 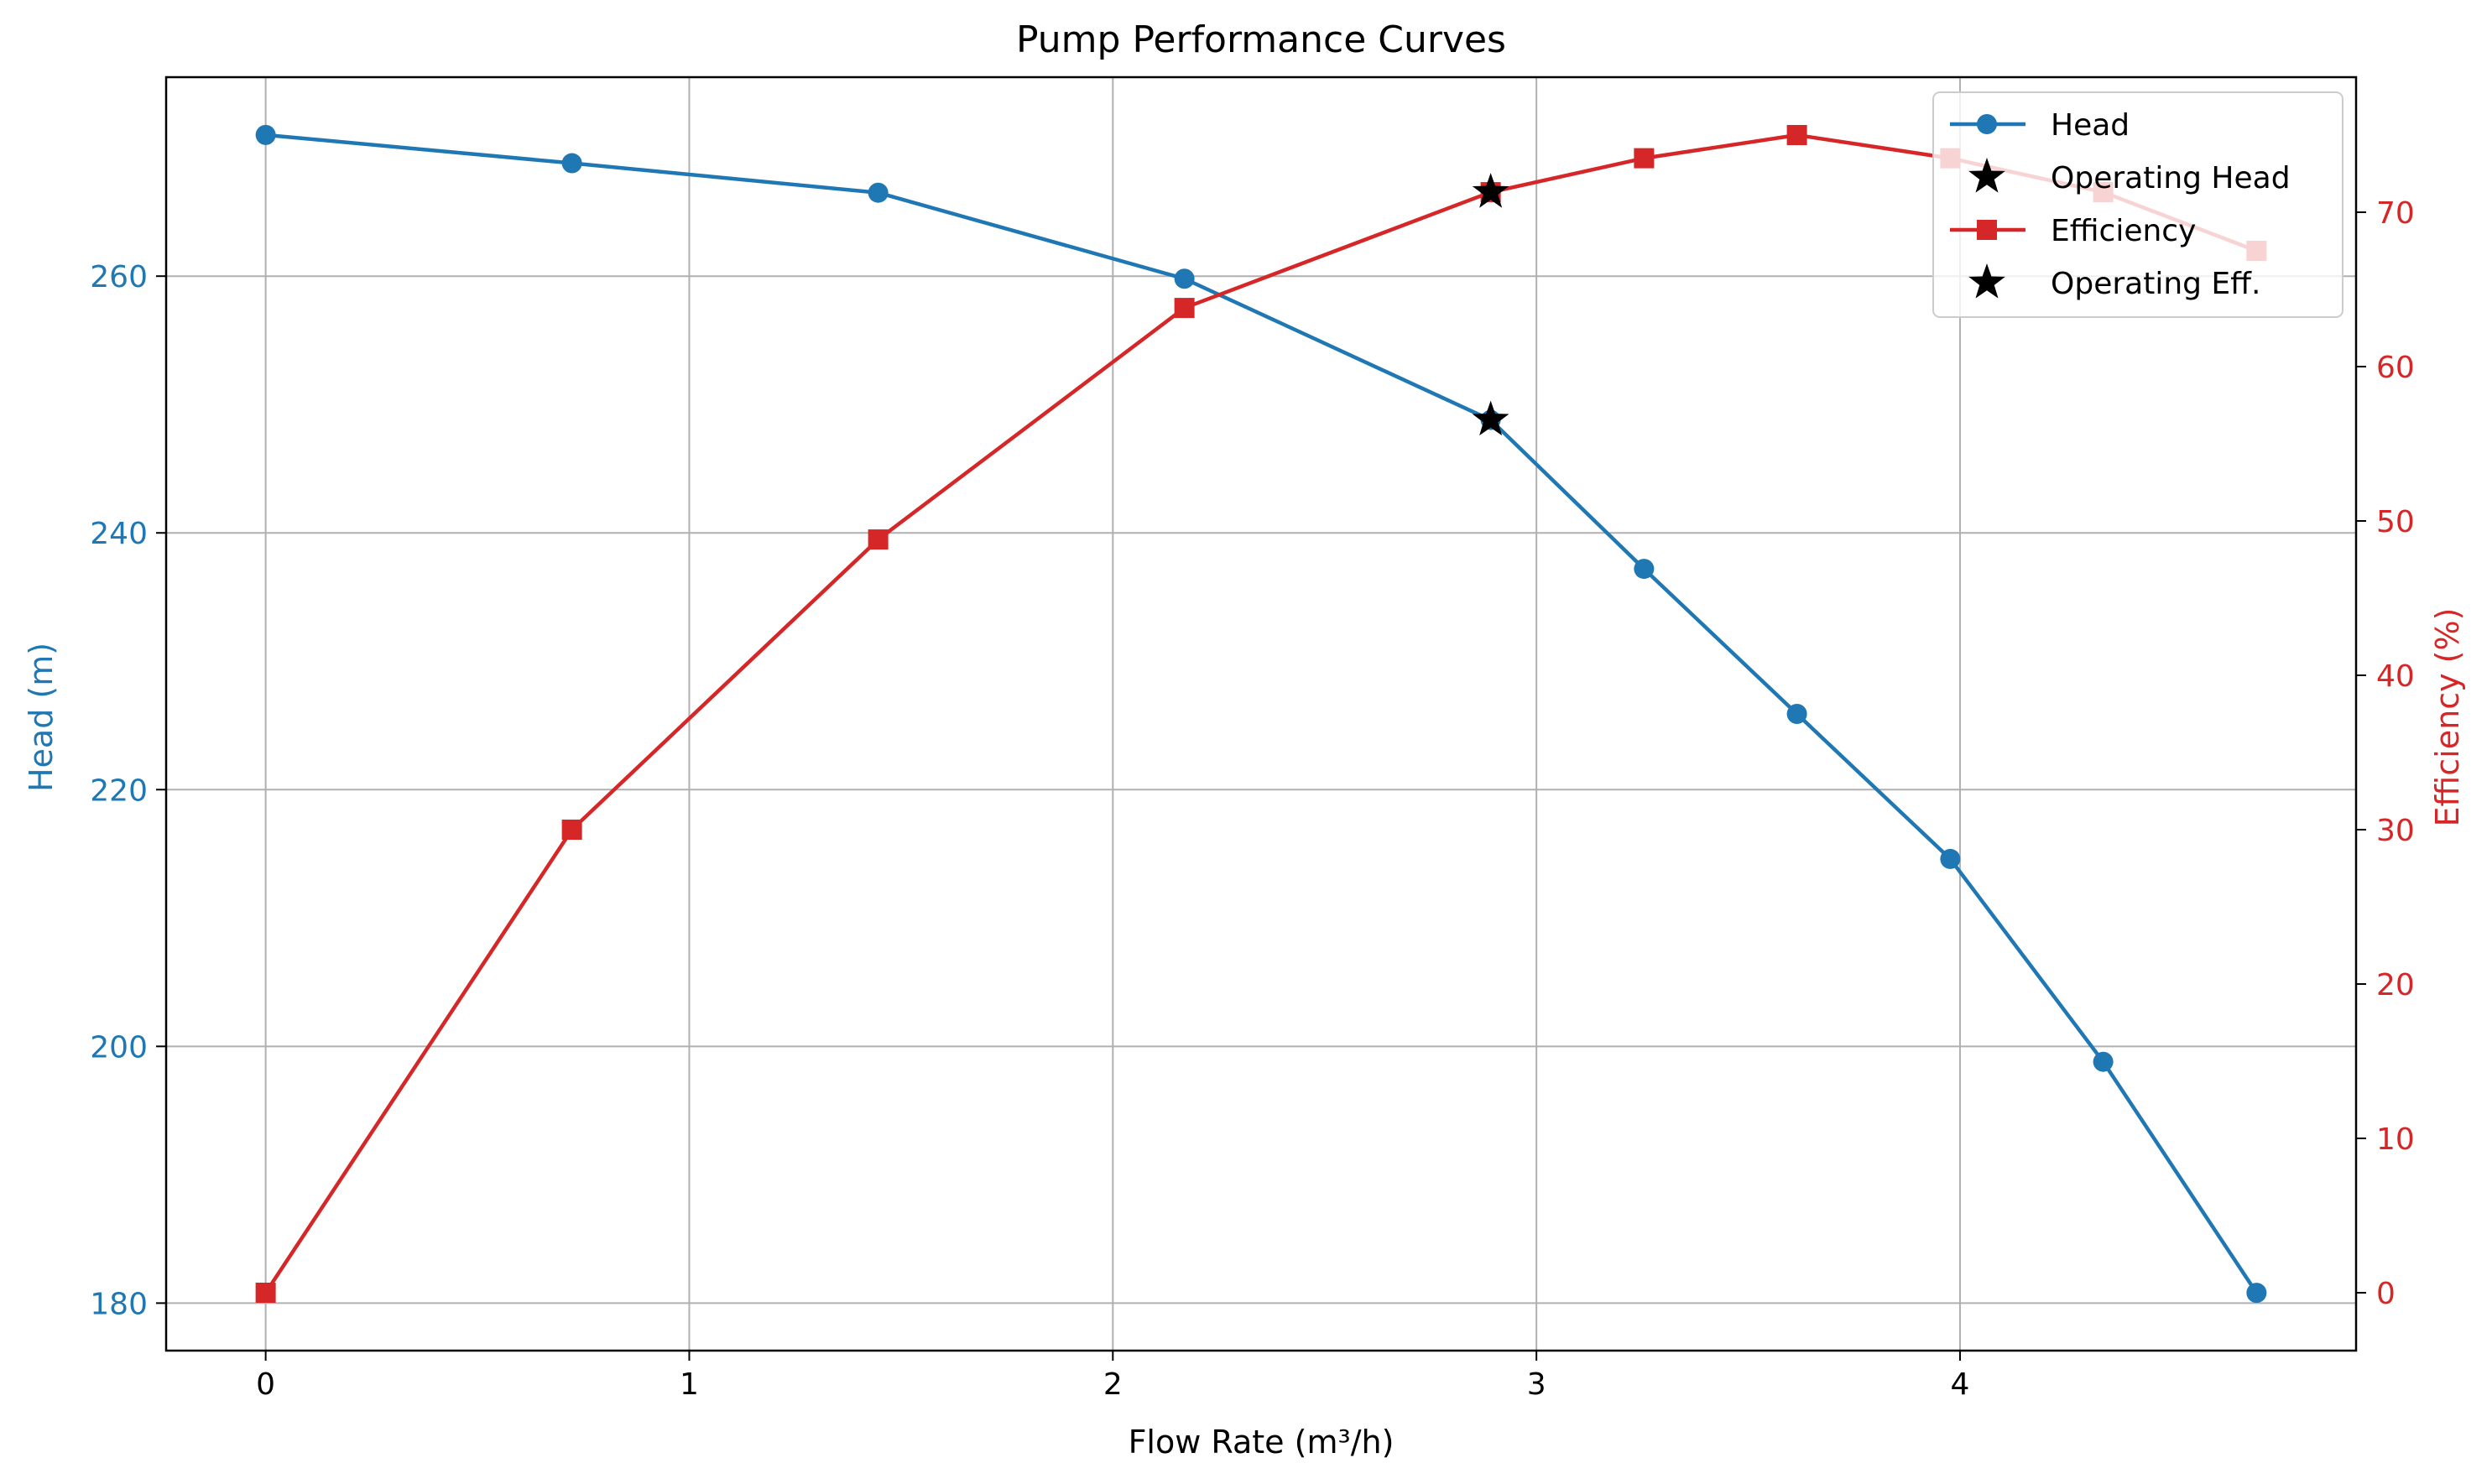 I want to click on y-axis-right-label: Efficiency (%), so click(x=2447, y=717).